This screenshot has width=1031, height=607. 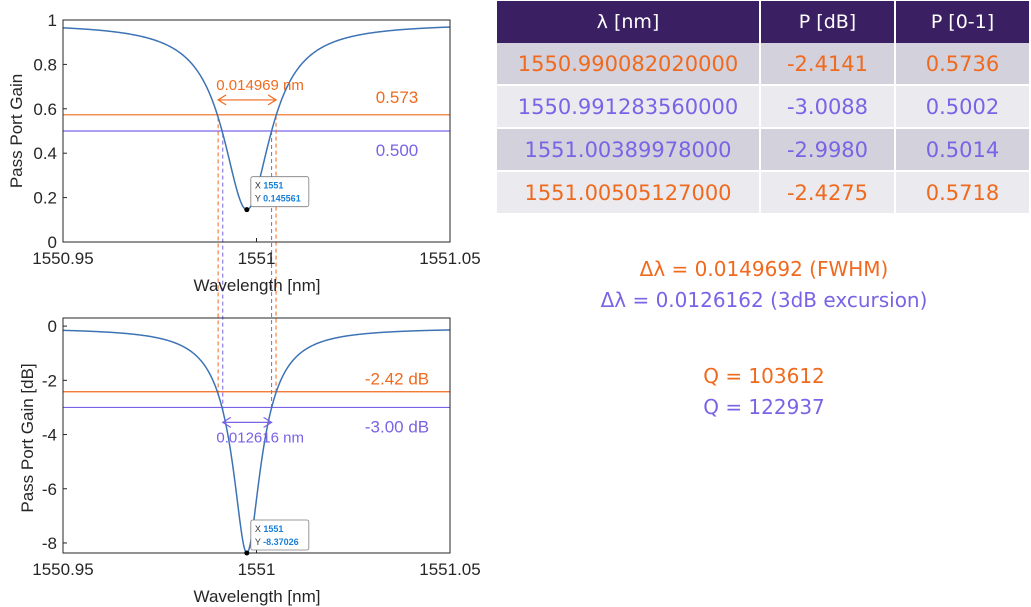 I want to click on header-p-db: P [dB], so click(x=828, y=22).